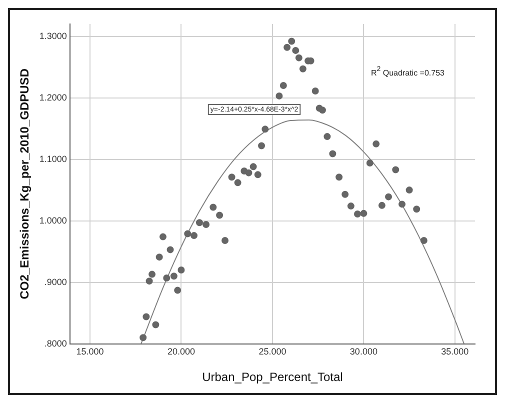  What do you see at coordinates (272, 351) in the screenshot?
I see `x-tick-label: 25.000` at bounding box center [272, 351].